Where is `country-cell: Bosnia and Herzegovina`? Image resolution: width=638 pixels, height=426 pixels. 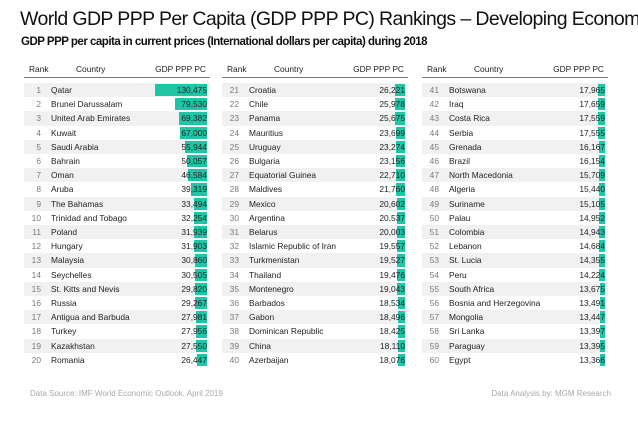 country-cell: Bosnia and Herzegovina is located at coordinates (495, 303).